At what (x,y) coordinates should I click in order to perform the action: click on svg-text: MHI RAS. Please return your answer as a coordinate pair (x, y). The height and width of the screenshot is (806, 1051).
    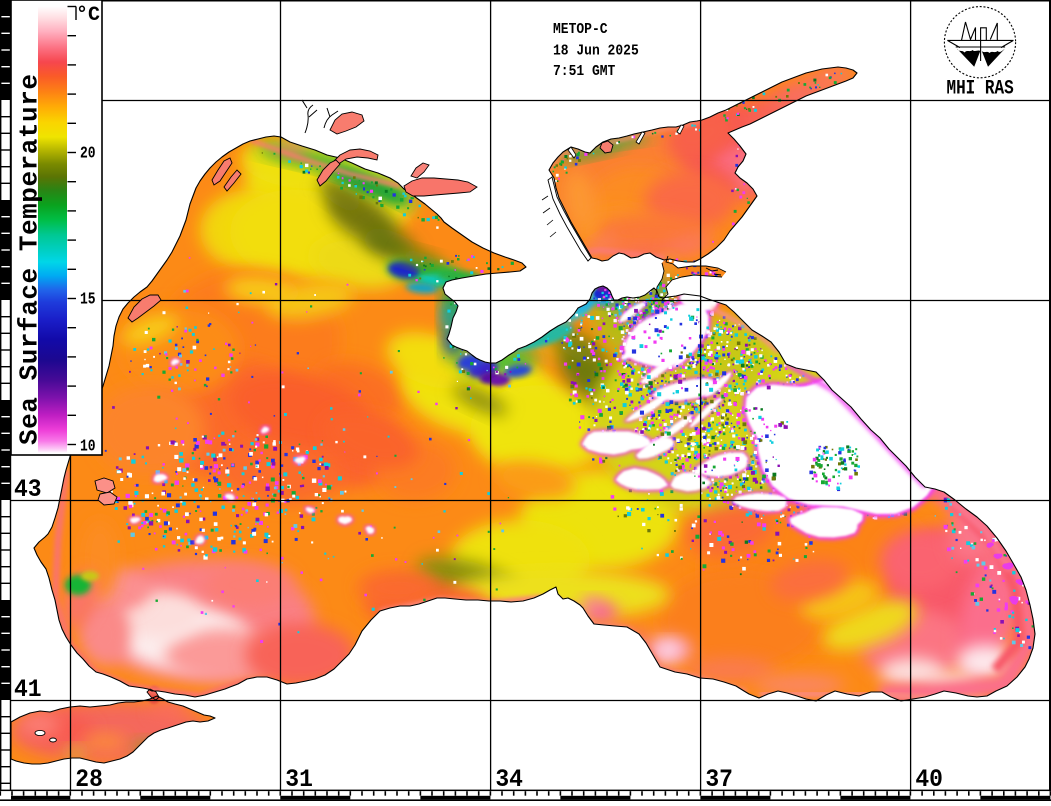
    Looking at the image, I should click on (980, 89).